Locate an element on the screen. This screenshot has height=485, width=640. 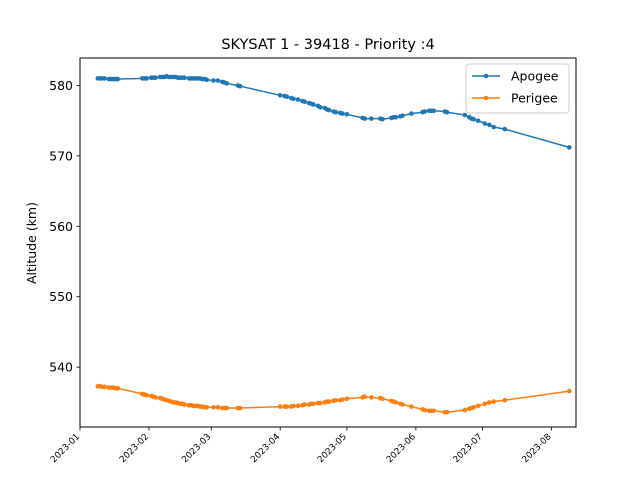
y-tick-label: 540 is located at coordinates (61, 367).